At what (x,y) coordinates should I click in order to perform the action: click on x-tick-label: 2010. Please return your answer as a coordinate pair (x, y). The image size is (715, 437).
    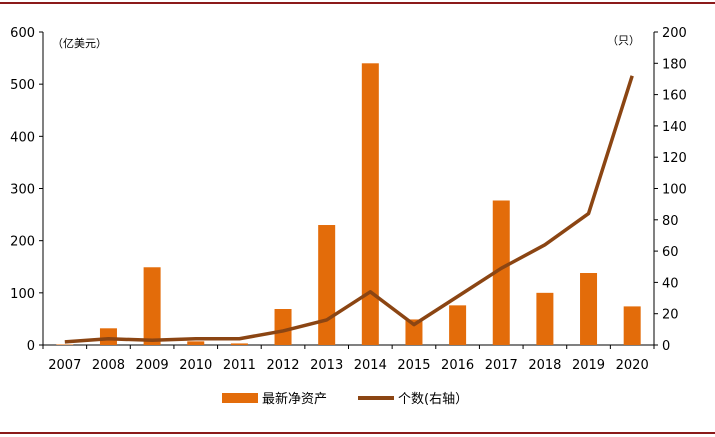
    Looking at the image, I should click on (195, 365).